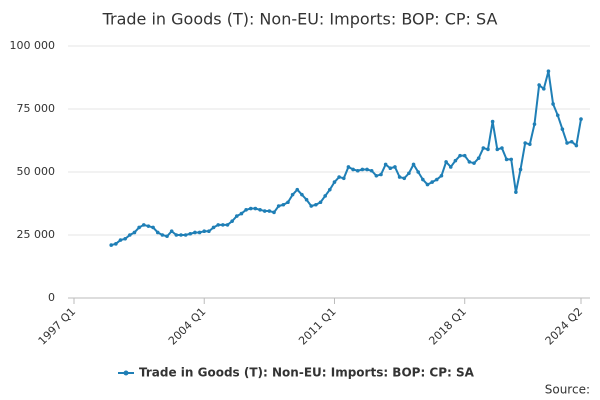 The width and height of the screenshot is (600, 400). I want to click on x-tick-label: 2024 Q2, so click(564, 326).